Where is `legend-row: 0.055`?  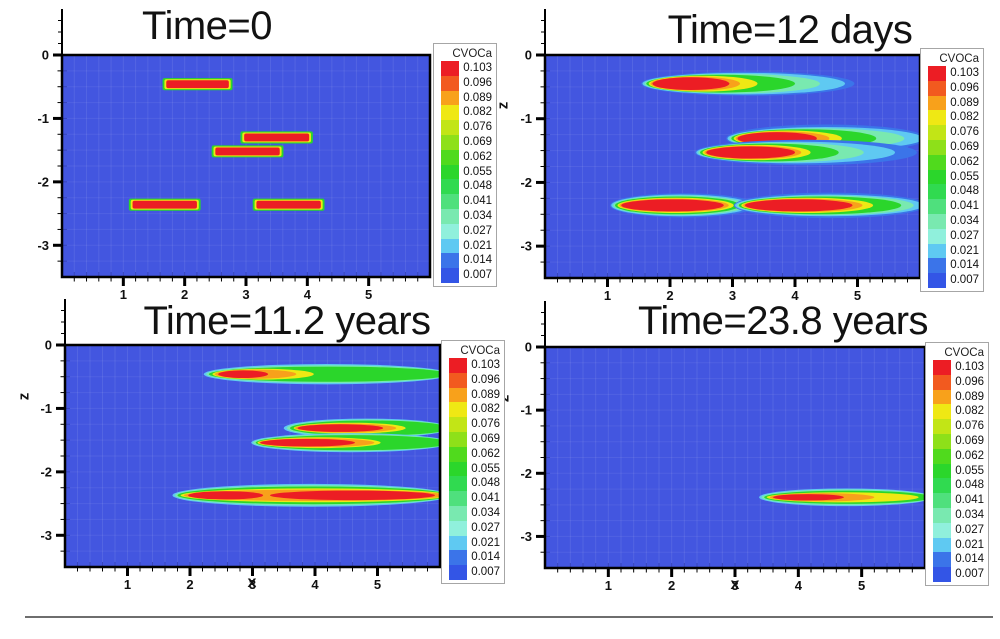 legend-row: 0.055 is located at coordinates (474, 469).